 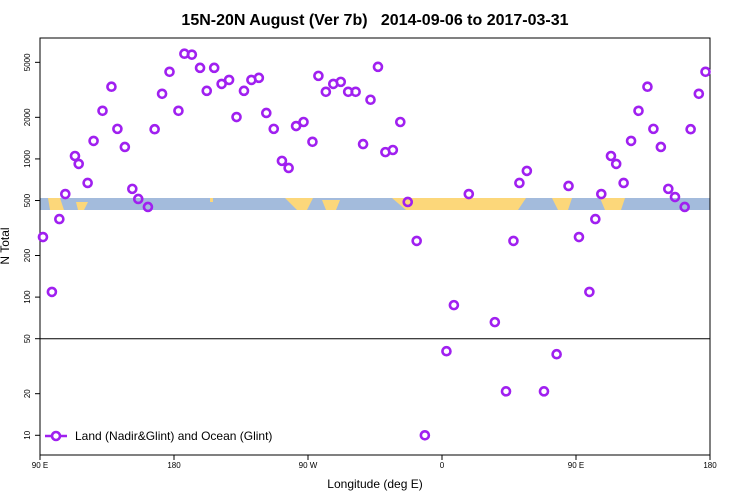 What do you see at coordinates (374, 484) in the screenshot?
I see `x-axis-label: Longitude (deg E)` at bounding box center [374, 484].